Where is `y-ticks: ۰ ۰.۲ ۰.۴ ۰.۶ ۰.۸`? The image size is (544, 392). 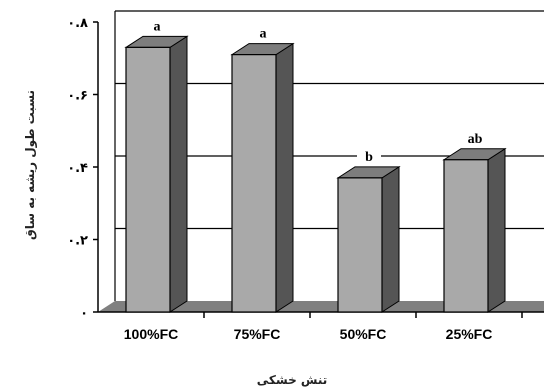 y-ticks: ۰ ۰.۲ ۰.۴ ۰.۶ ۰.۸ is located at coordinates (82, 168).